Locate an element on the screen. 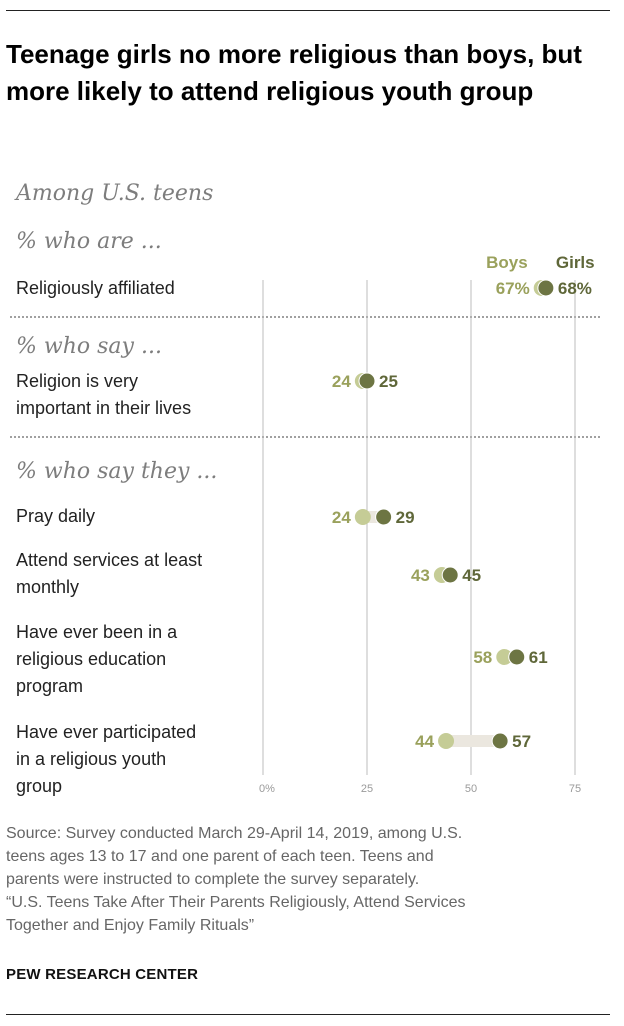 Image resolution: width=624 pixels, height=1026 pixels. row-label-line: monthly is located at coordinates (48, 587).